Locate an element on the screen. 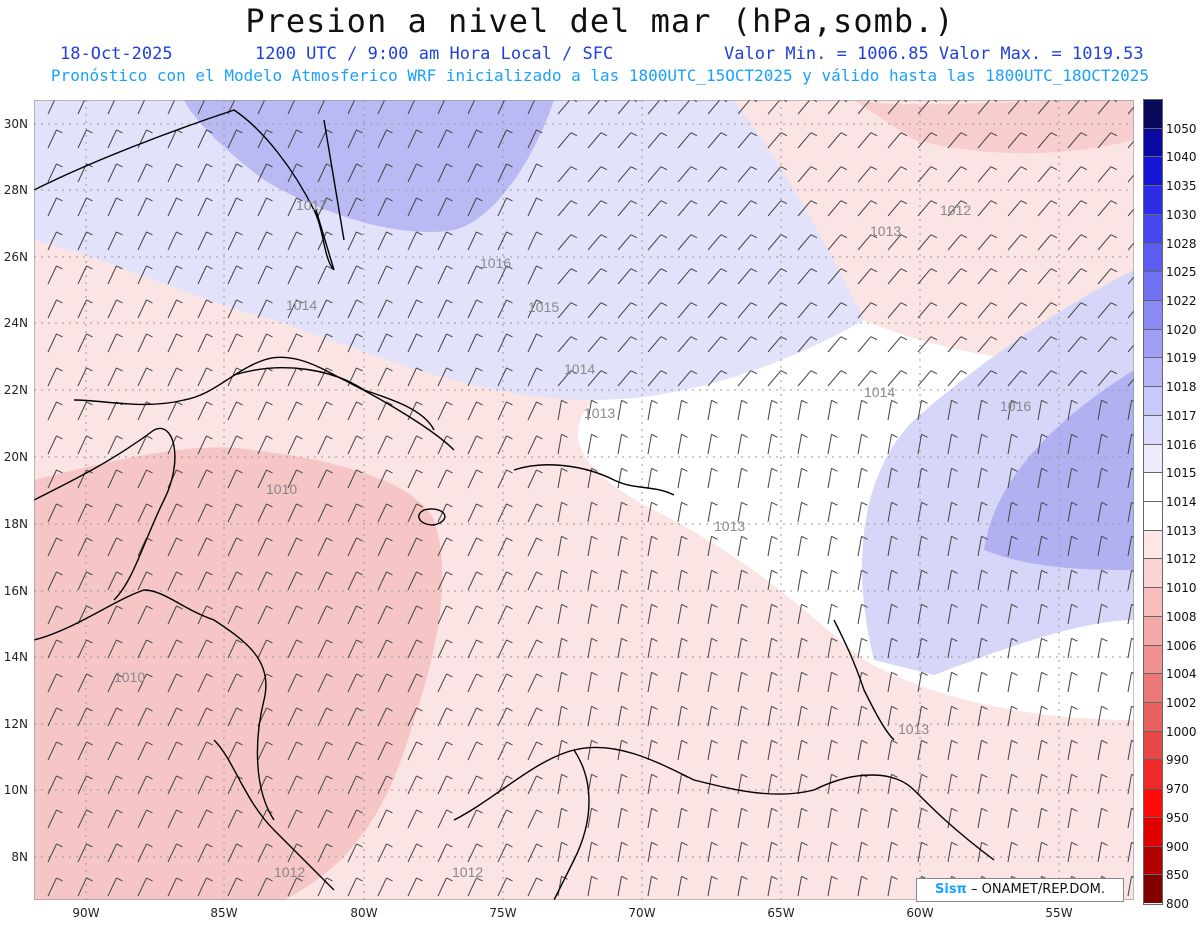  colorbar-level: 1019 is located at coordinates (1170, 346).